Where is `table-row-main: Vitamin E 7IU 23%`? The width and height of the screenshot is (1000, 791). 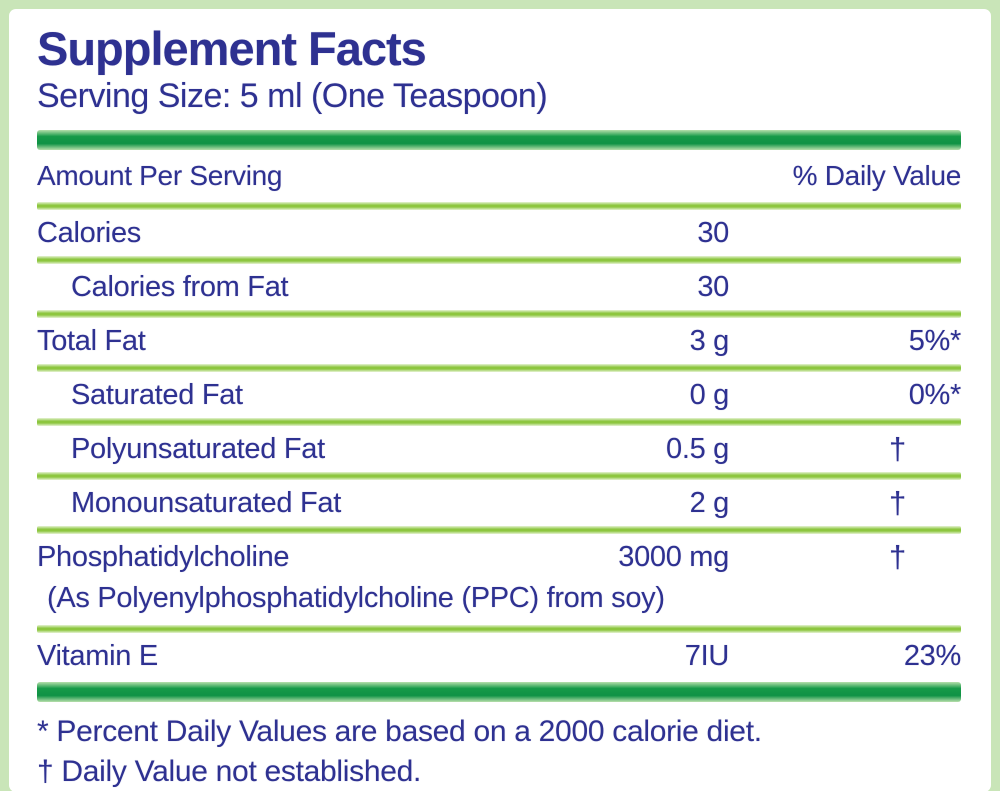
table-row-main: Vitamin E 7IU 23% is located at coordinates (499, 656).